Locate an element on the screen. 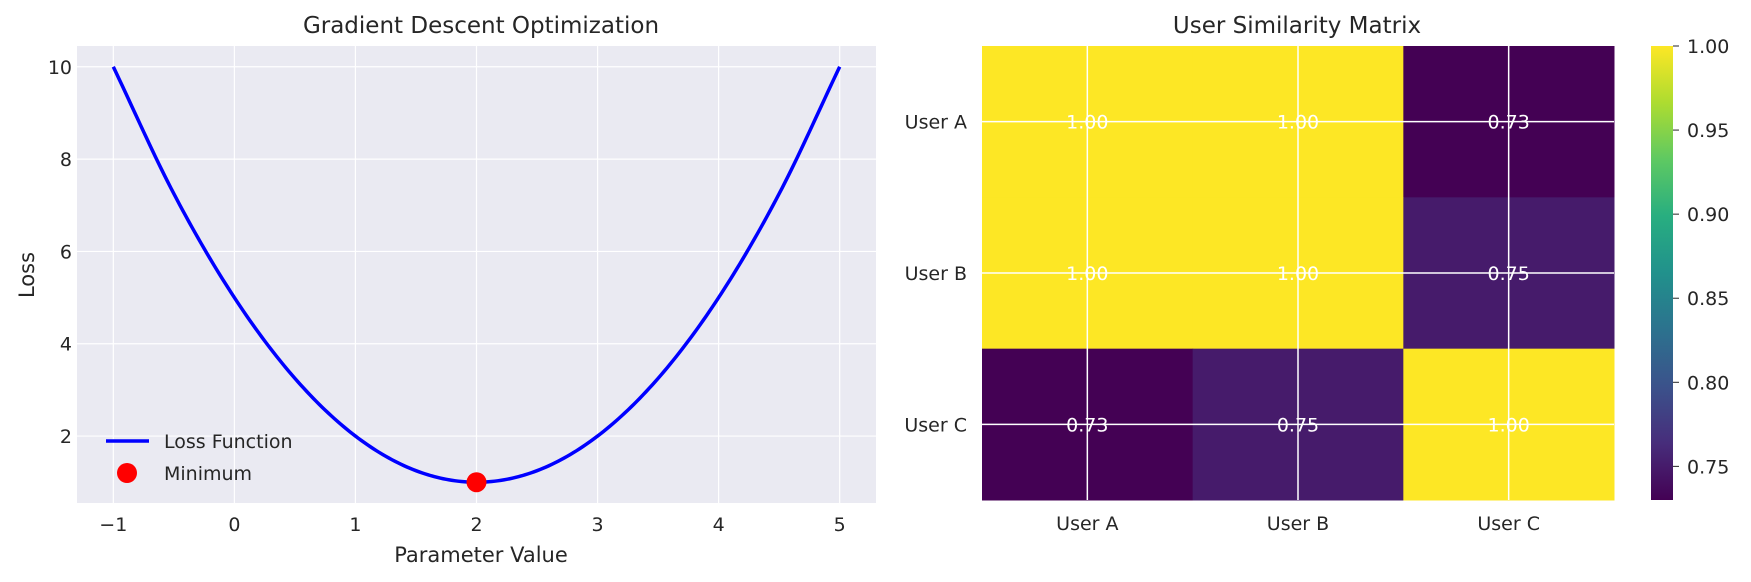  colorbar-gradient is located at coordinates (1662, 273).